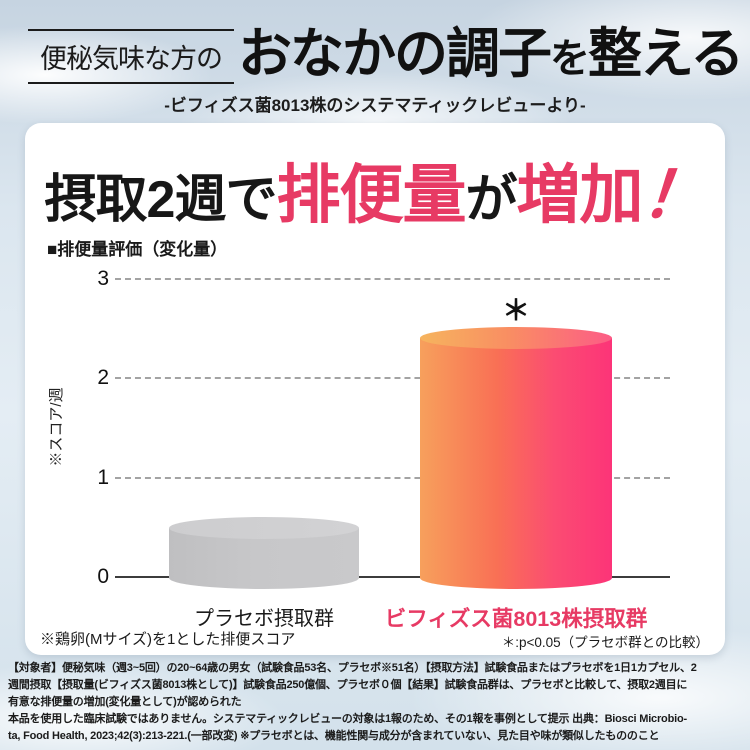  What do you see at coordinates (137, 249) in the screenshot?
I see `chart-title: ■排便量評価（変化量）` at bounding box center [137, 249].